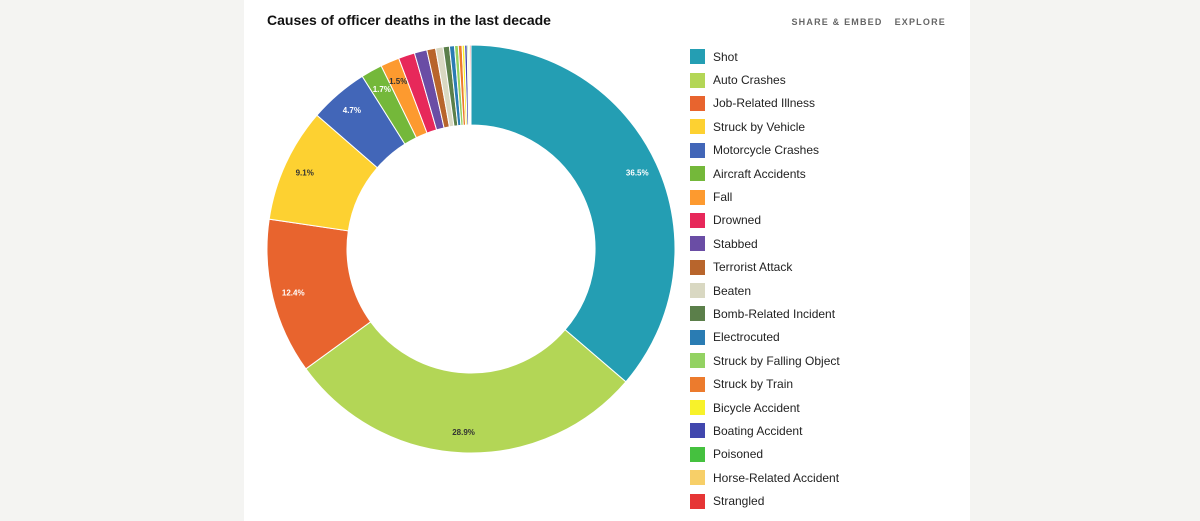 The image size is (1200, 521). I want to click on legend-label: Auto Crashes, so click(749, 80).